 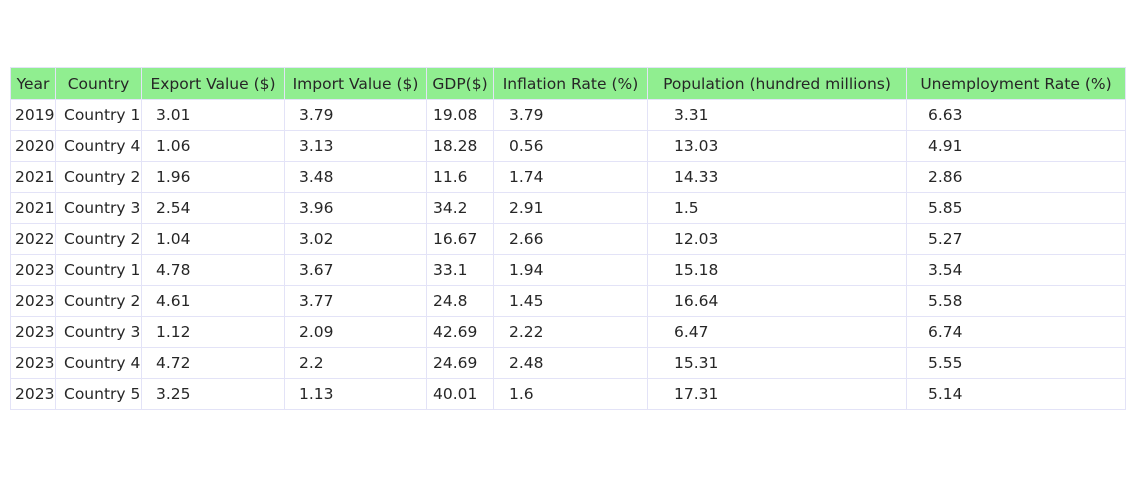 I want to click on table-row: 2022 Country 2 1.04 3.02 16.67 2.66 12.03 5.27, so click(x=568, y=239).